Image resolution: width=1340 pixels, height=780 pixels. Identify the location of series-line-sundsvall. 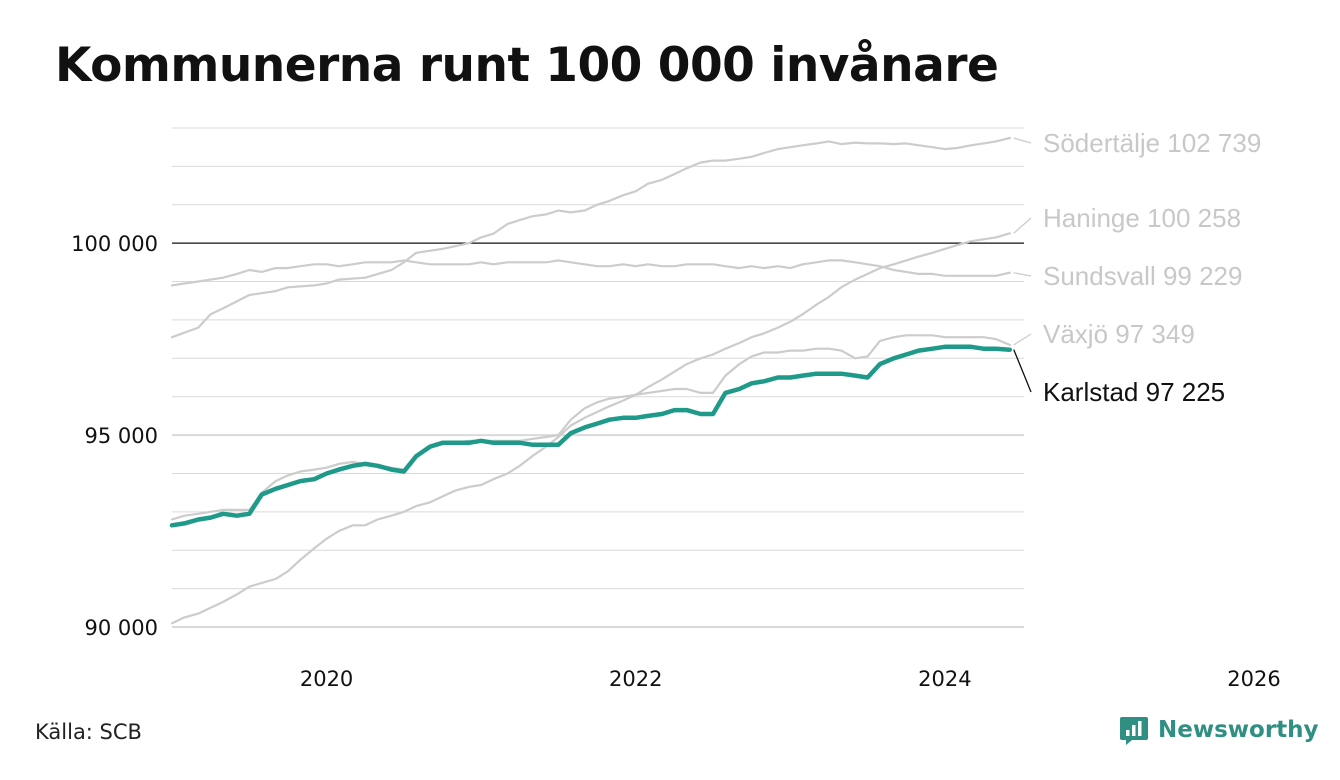
(590, 273).